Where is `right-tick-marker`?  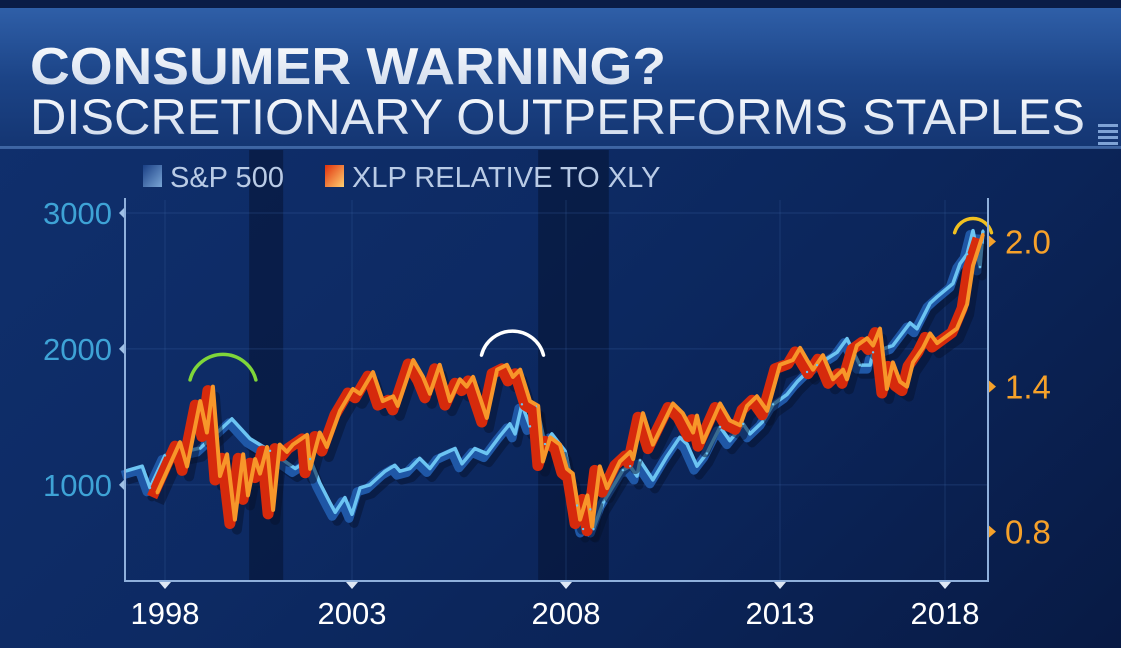
right-tick-marker is located at coordinates (992, 241).